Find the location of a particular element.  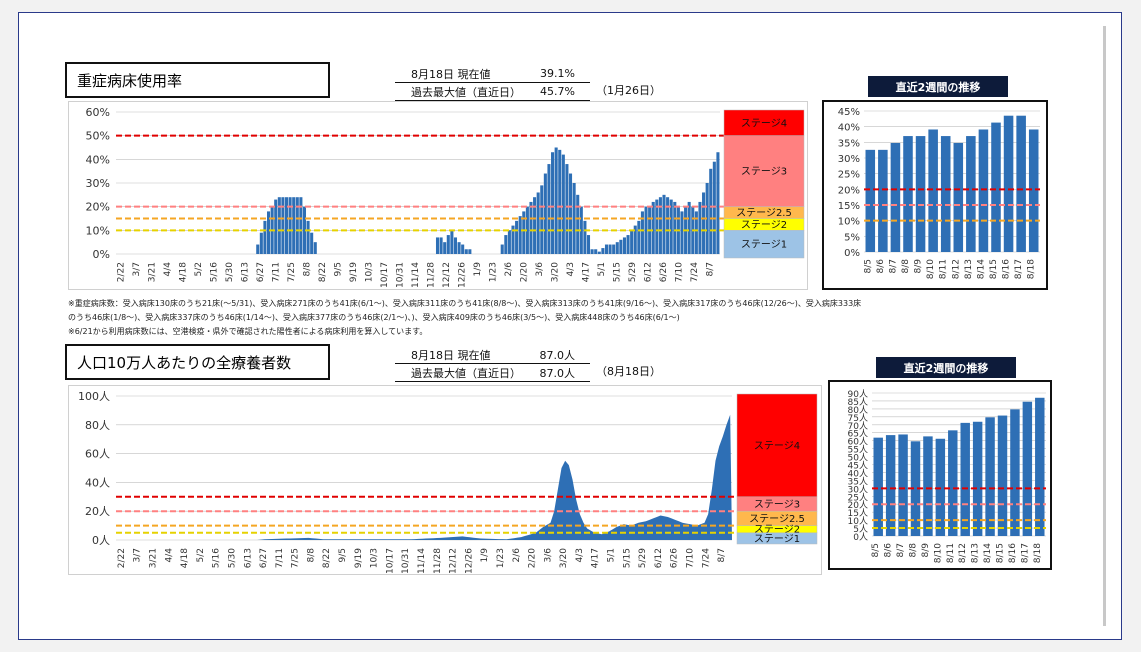

bottom-main-xtick-label: 3/20 is located at coordinates (564, 558).